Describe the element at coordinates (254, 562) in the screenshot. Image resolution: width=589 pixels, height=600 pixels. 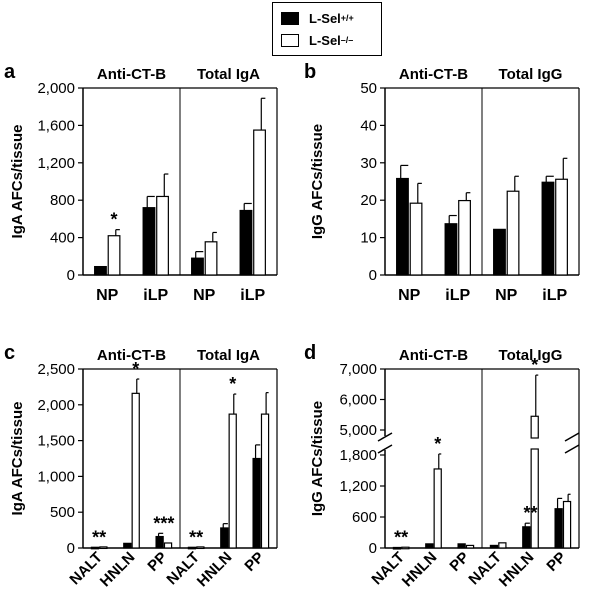
I see `panel-c-category-label: PP` at that location.